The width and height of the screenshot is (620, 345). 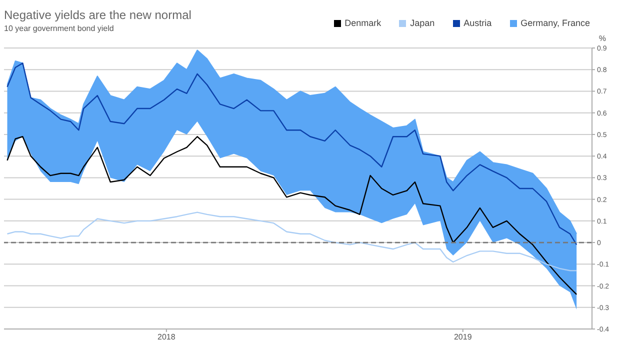 I want to click on y-axis-title: %, so click(x=602, y=38).